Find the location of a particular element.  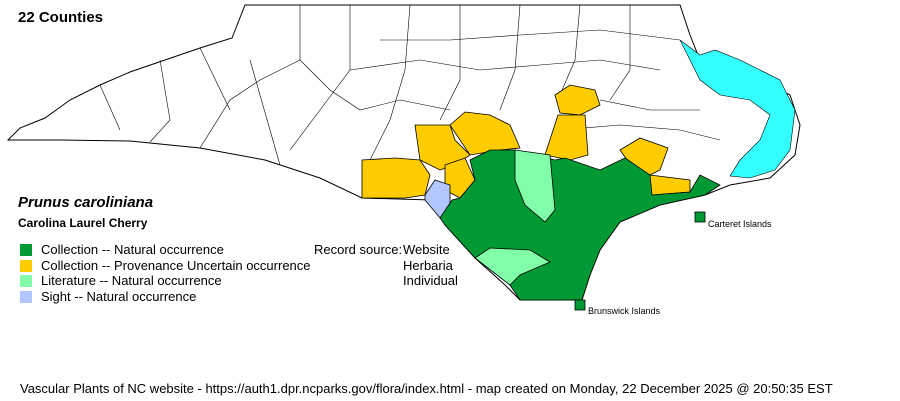

carteret-islands-label: Carteret Islands is located at coordinates (740, 224).